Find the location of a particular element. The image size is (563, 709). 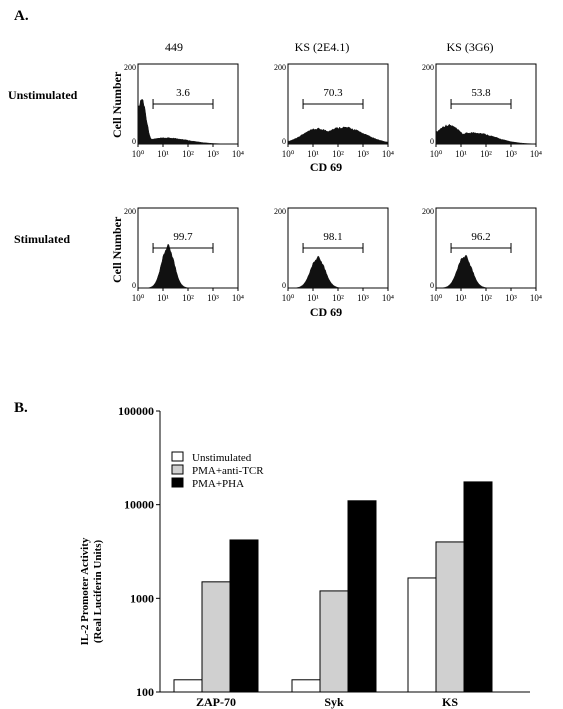

row-label-unstimulated: Unstimulated is located at coordinates (43, 95).